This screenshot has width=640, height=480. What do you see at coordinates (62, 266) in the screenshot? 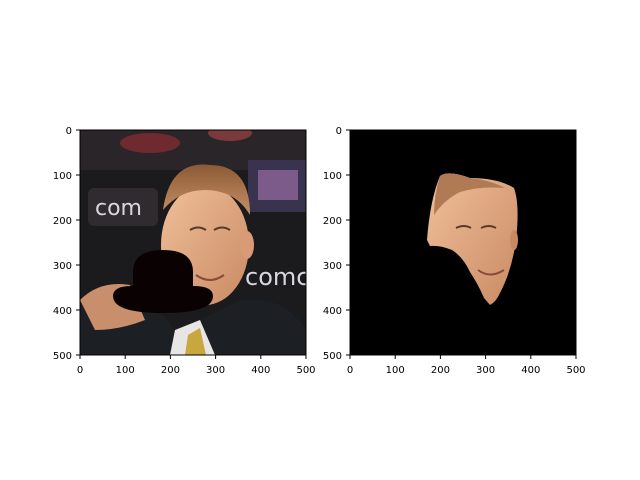
I see `left-y-tick-label: 300` at bounding box center [62, 266].